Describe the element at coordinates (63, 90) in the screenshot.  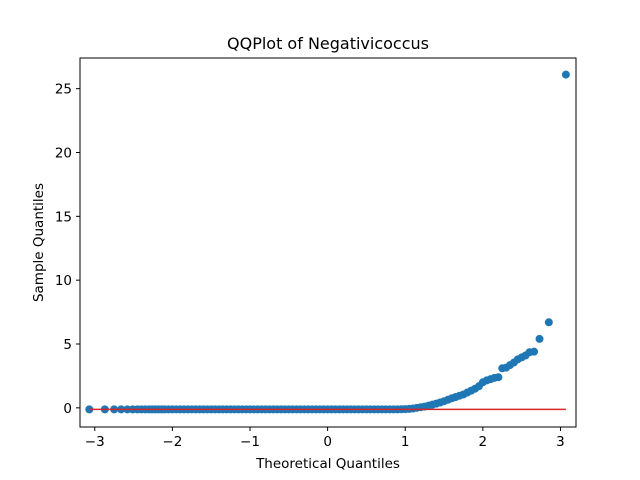
I see `y-tick-label: 25` at that location.